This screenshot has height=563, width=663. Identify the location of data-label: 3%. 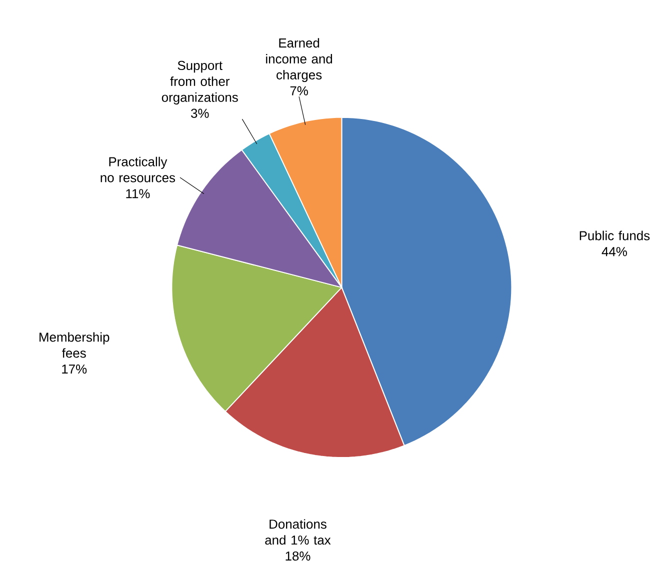
(200, 113).